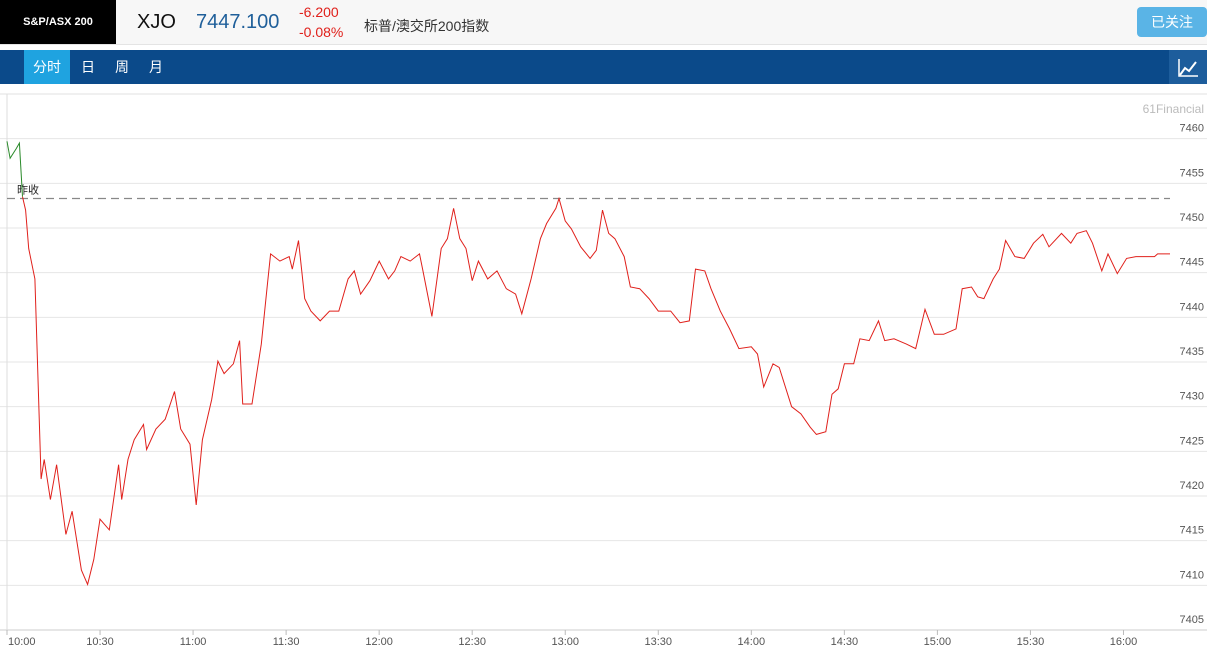 This screenshot has height=657, width=1207. What do you see at coordinates (1192, 218) in the screenshot?
I see `y-tick-label: 7450` at bounding box center [1192, 218].